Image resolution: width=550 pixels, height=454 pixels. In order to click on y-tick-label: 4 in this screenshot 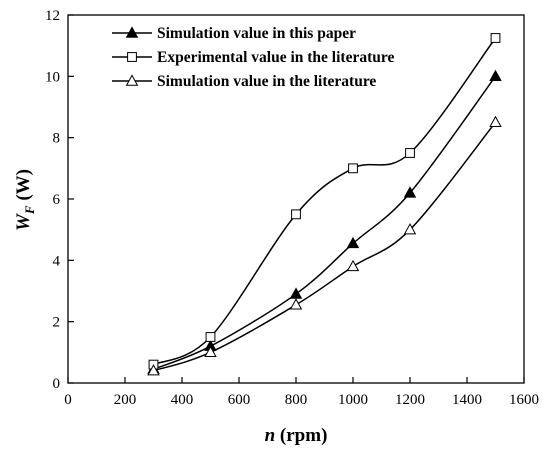, I will do `click(57, 261)`.